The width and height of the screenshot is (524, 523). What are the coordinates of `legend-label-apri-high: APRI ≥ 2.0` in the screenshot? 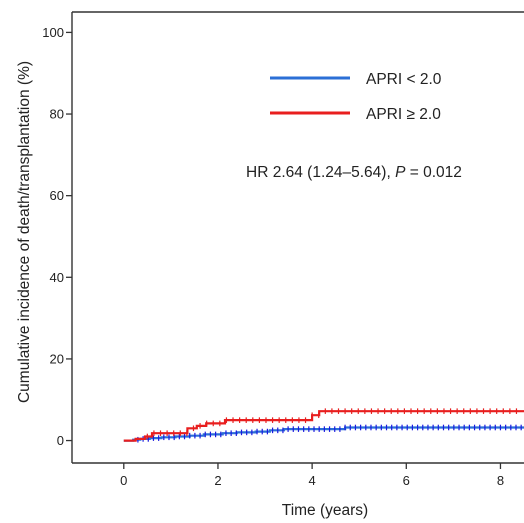 It's located at (403, 114).